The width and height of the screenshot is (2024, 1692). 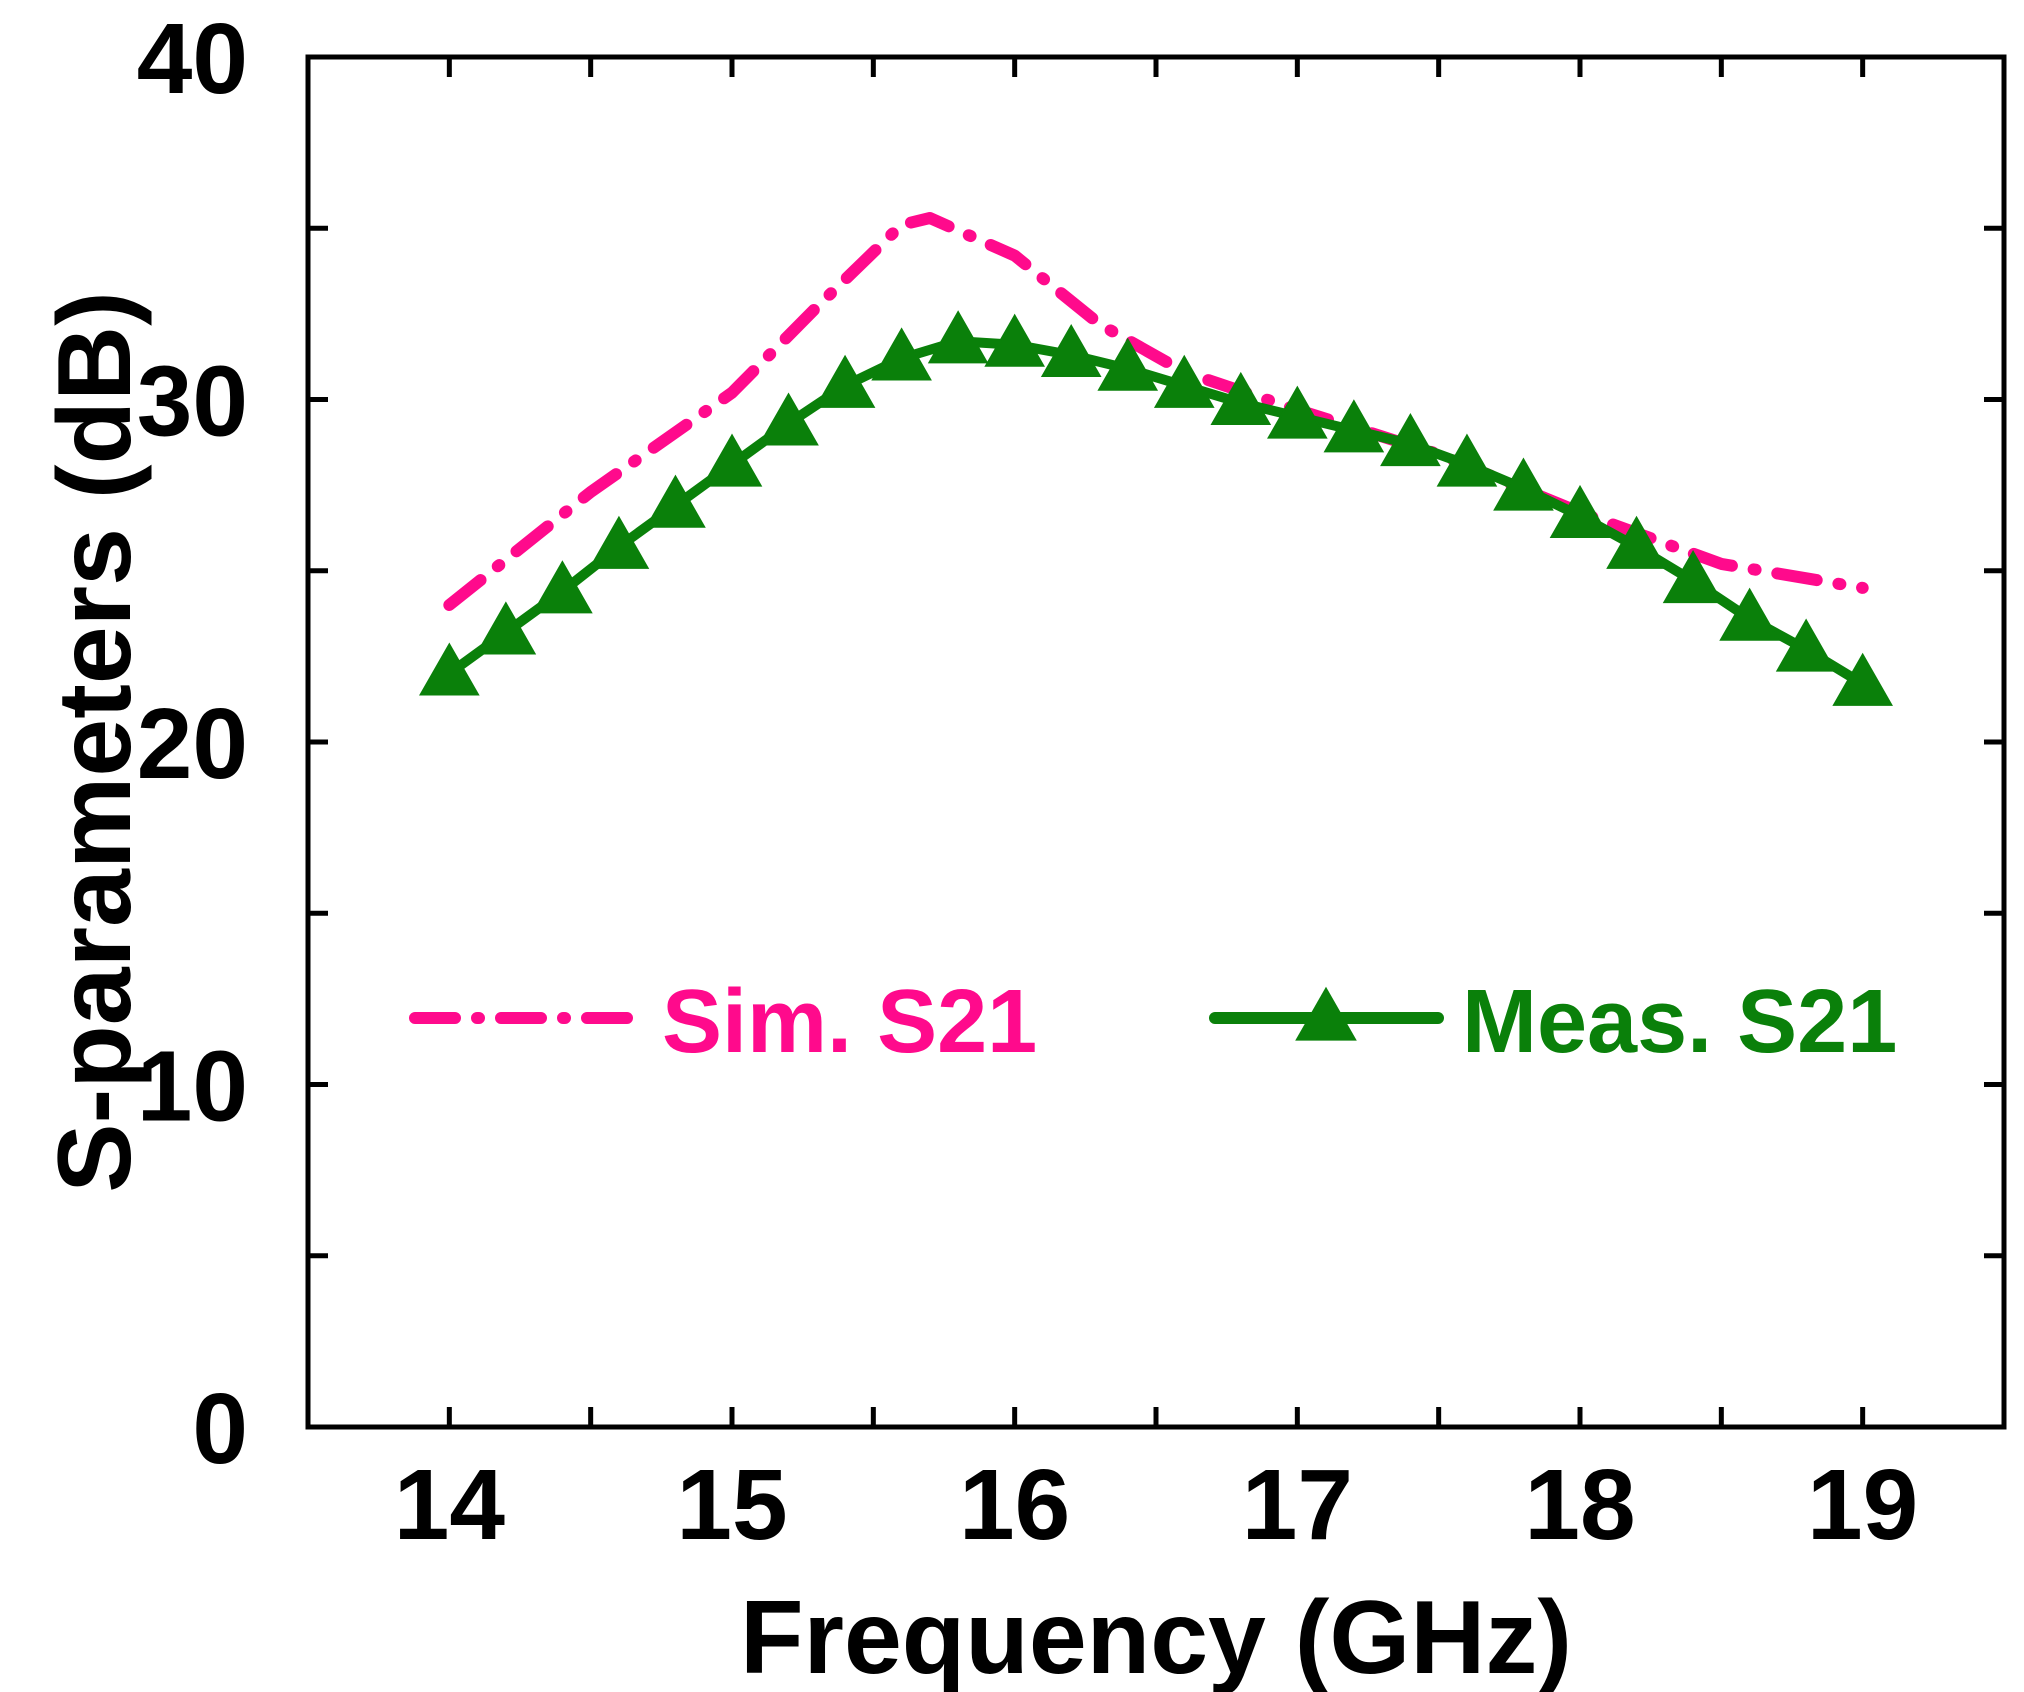 I want to click on y-tick-label: 0, so click(x=220, y=1429).